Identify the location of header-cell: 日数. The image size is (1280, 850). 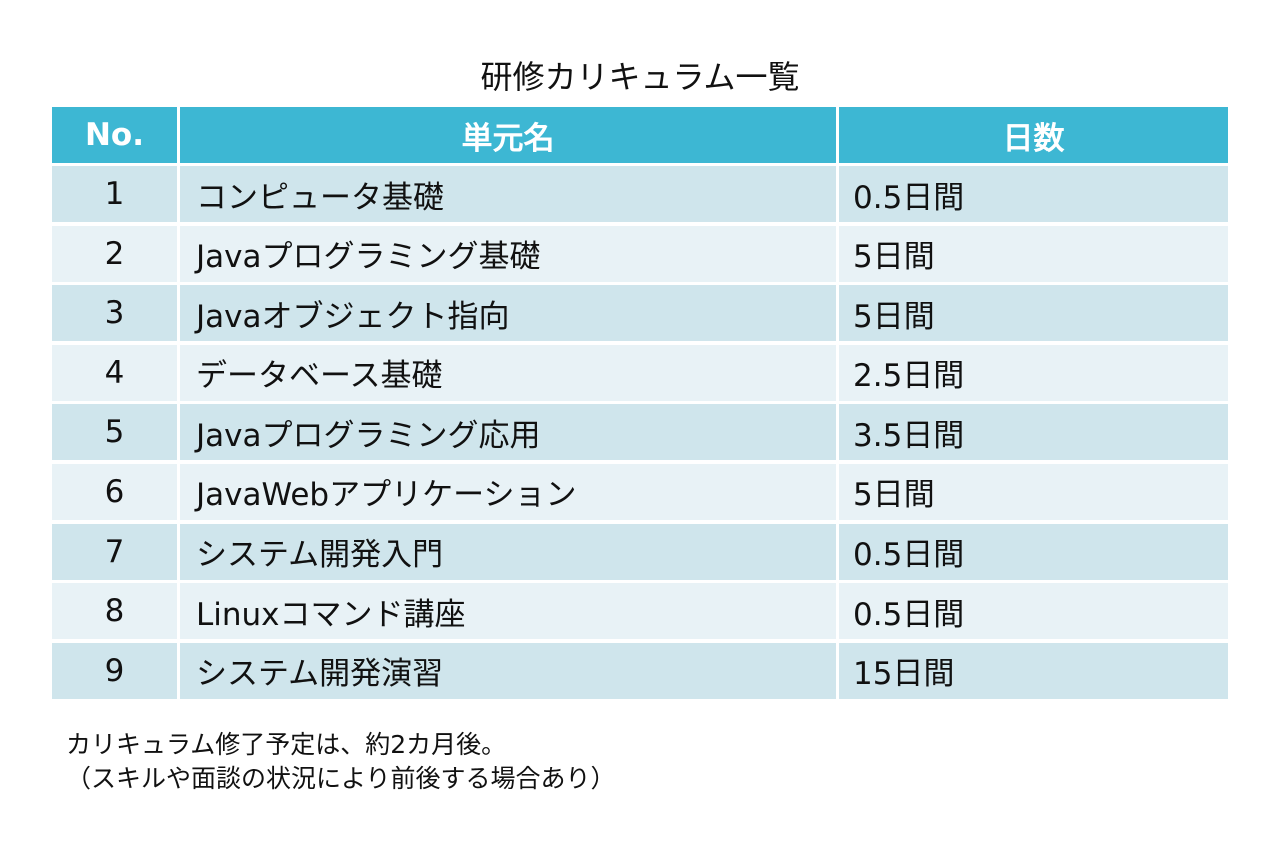
(1033, 135).